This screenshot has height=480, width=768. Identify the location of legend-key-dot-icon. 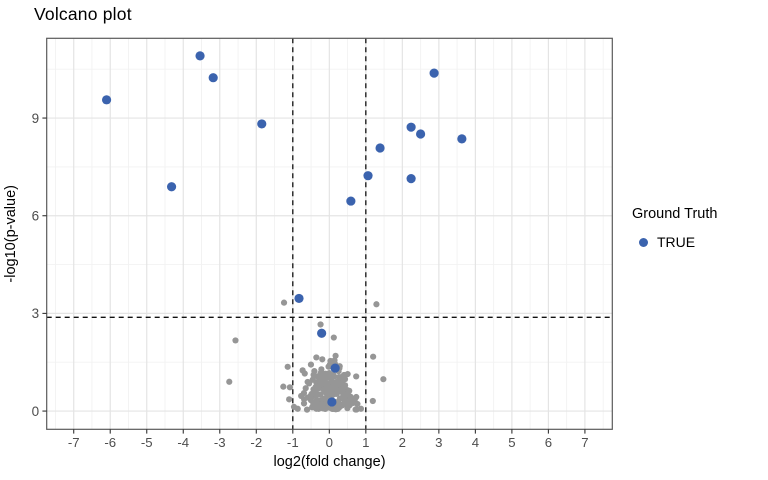
(643, 242).